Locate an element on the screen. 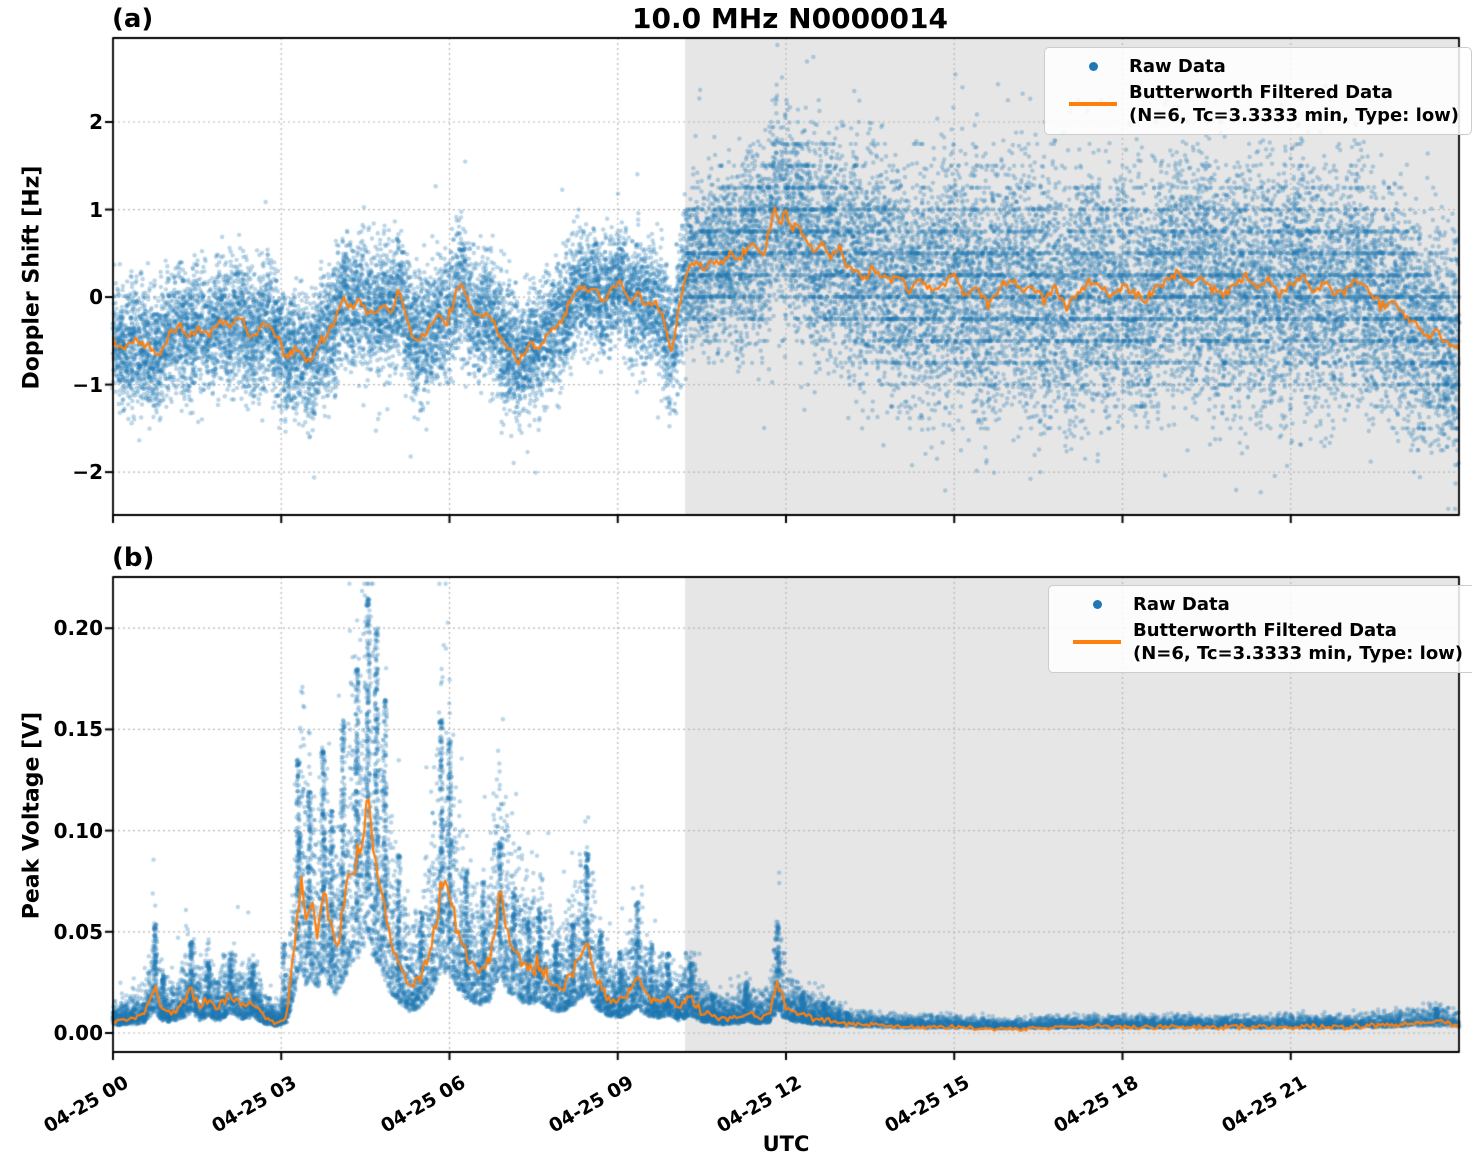  y-tick-label: 1 is located at coordinates (96, 209).